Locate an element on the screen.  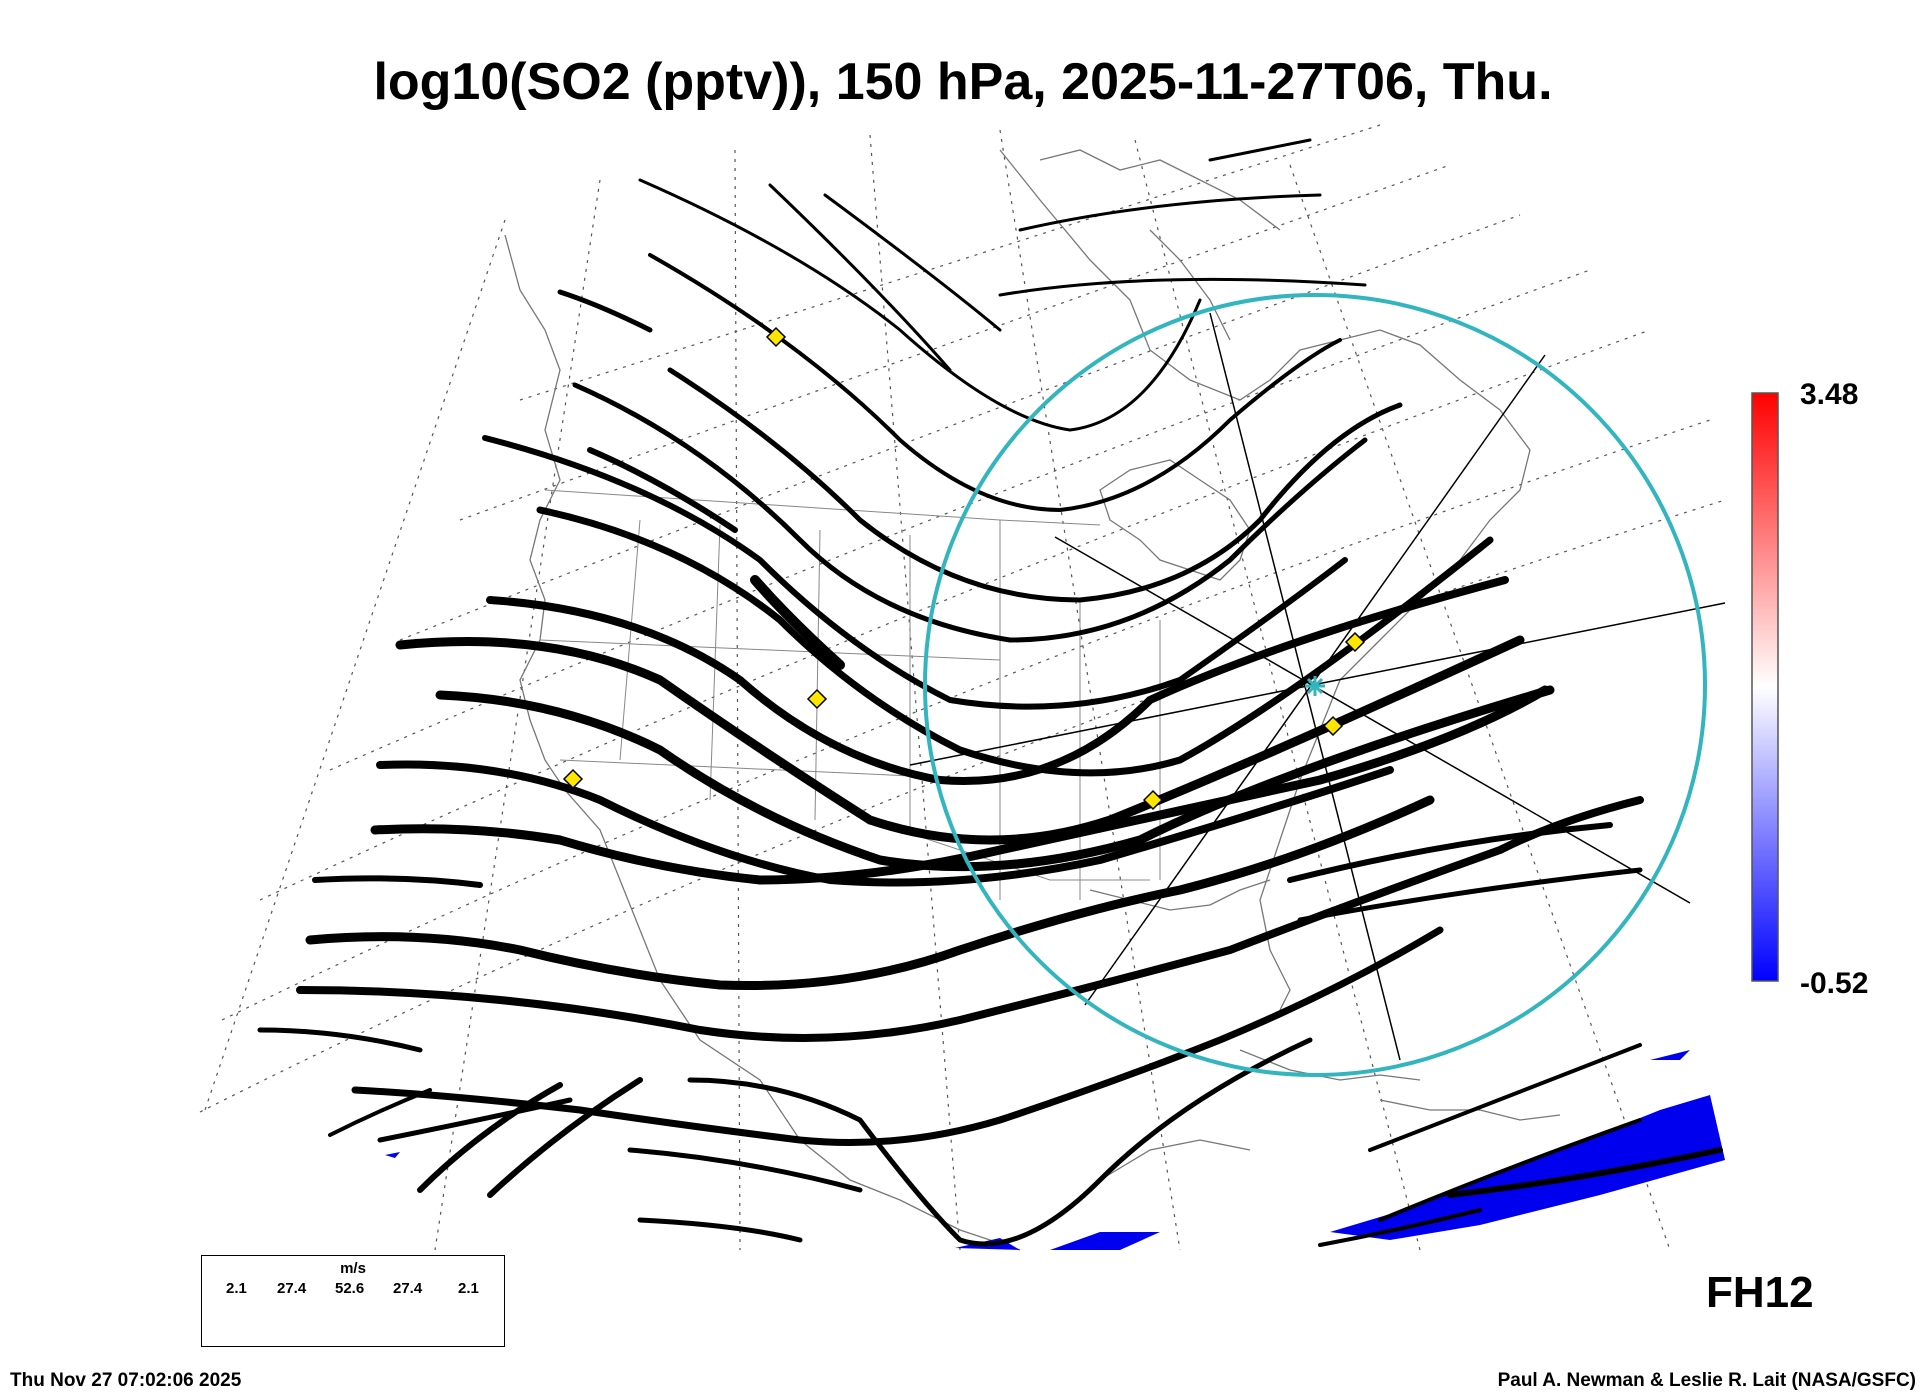
colorbar-max-label: 3.48 is located at coordinates (1829, 394).